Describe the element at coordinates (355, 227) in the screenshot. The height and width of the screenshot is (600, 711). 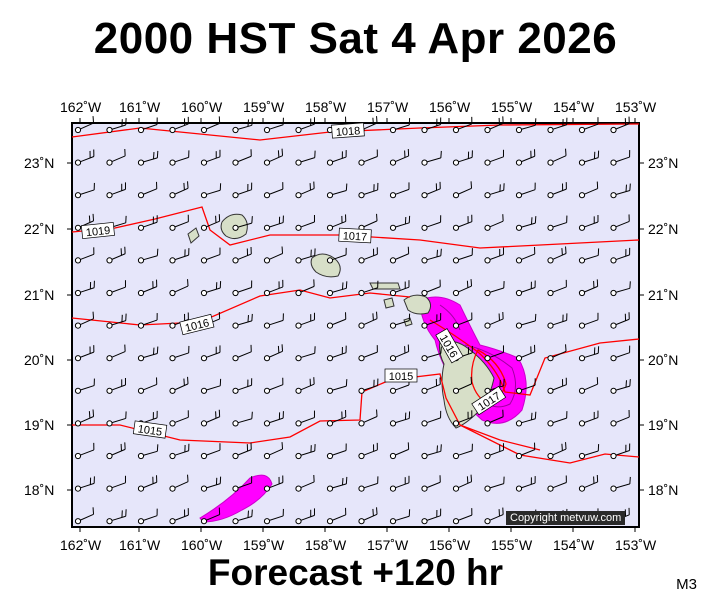
I see `isobar-1017-north` at that location.